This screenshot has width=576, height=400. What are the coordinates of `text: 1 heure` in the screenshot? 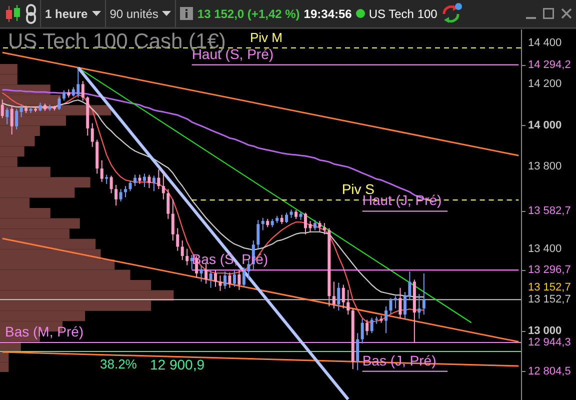 It's located at (66, 13).